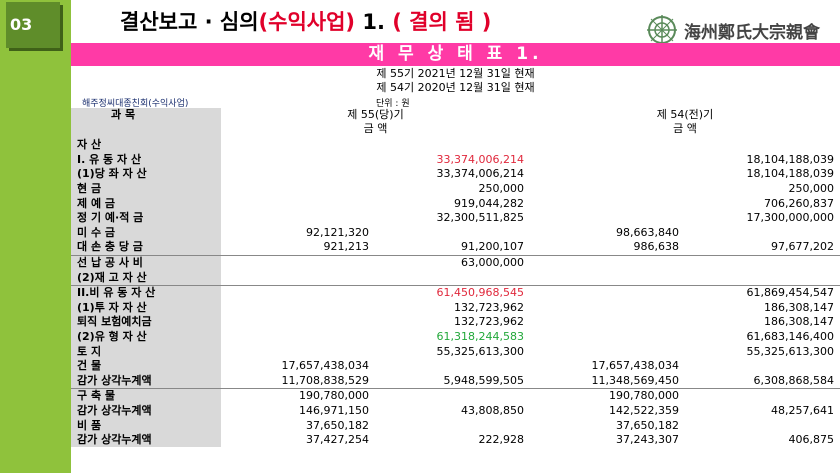 Image resolution: width=840 pixels, height=473 pixels. Describe the element at coordinates (455, 292) in the screenshot. I see `table-row: II.비 유 동 자 산 61,450,968,545 61,869,454,547` at that location.